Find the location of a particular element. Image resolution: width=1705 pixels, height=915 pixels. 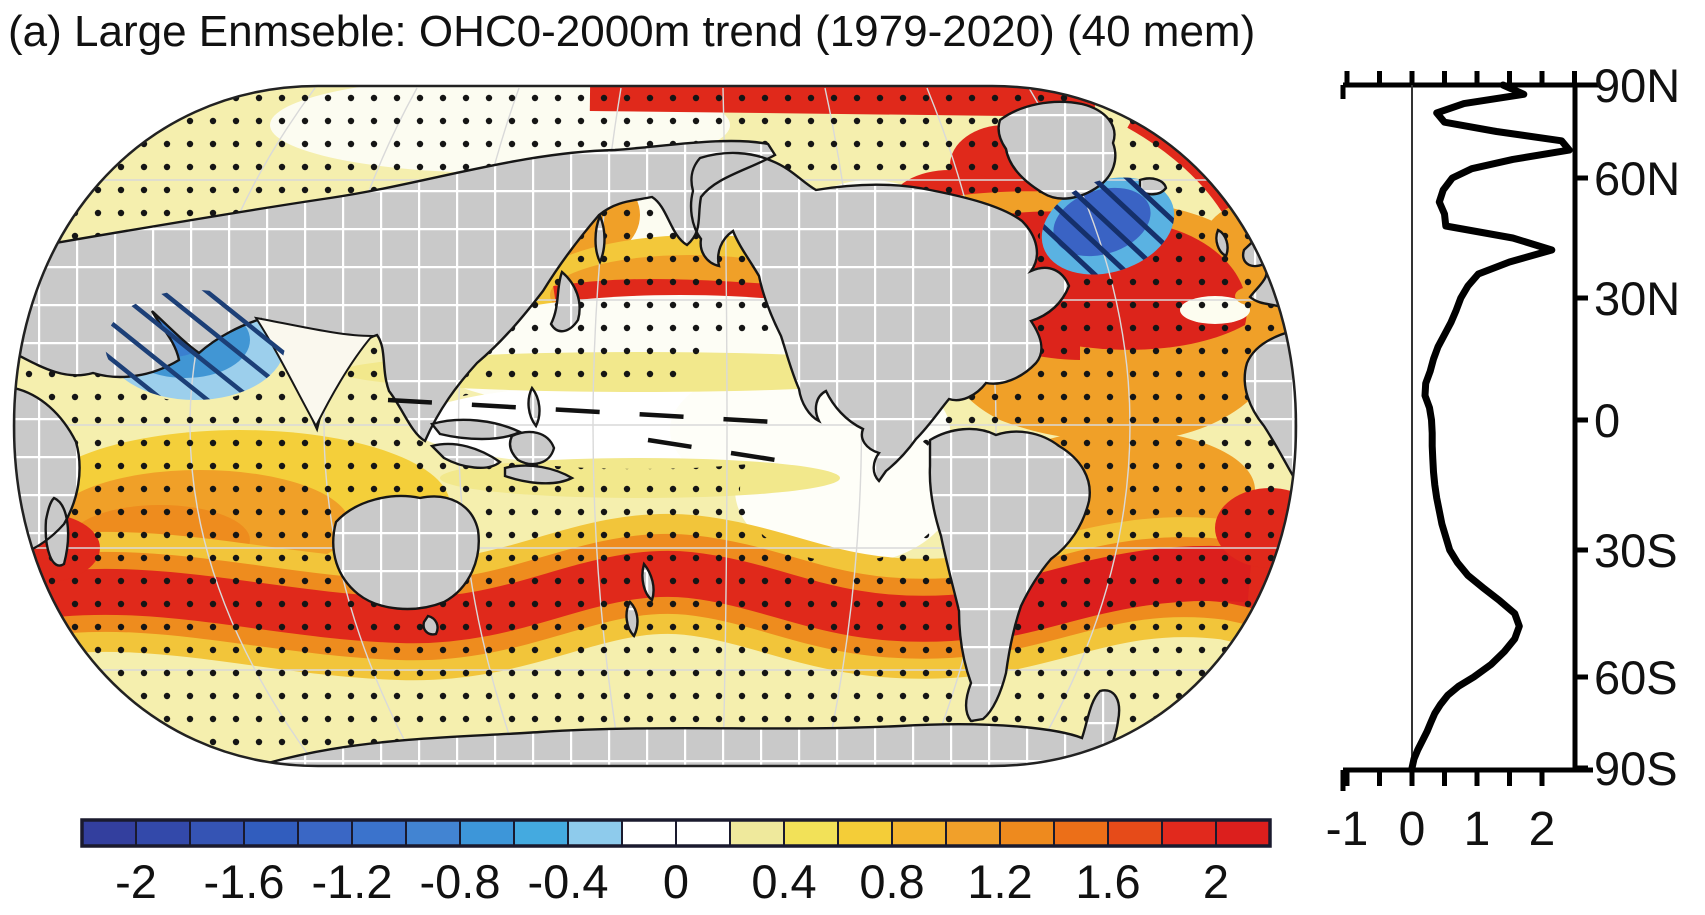

zonal-top-ticks is located at coordinates (1460, 78).